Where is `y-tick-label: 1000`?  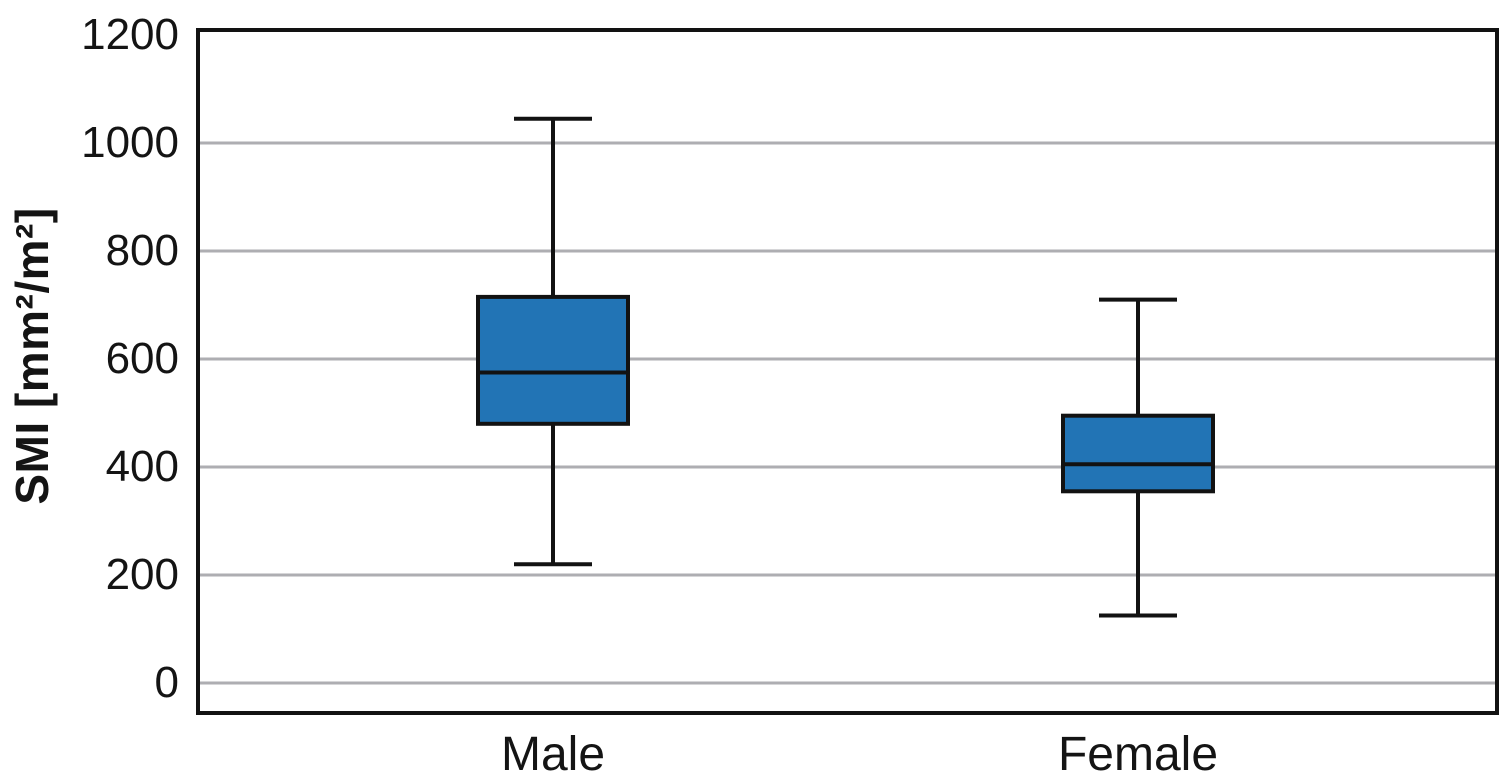
y-tick-label: 1000 is located at coordinates (130, 142).